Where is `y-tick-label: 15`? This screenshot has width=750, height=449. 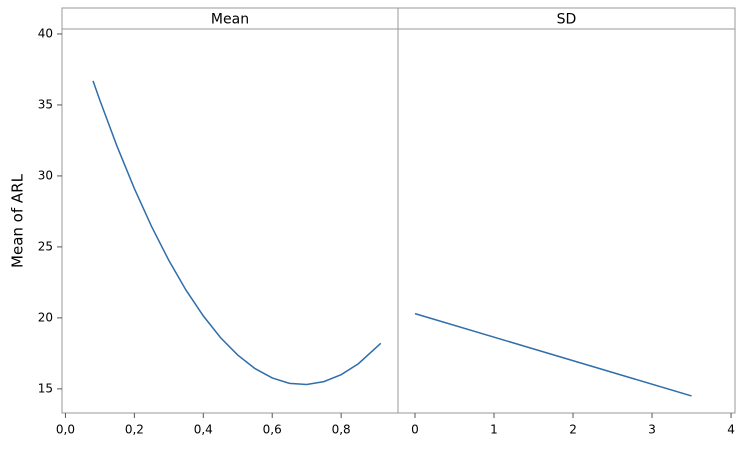
y-tick-label: 15 is located at coordinates (45, 388).